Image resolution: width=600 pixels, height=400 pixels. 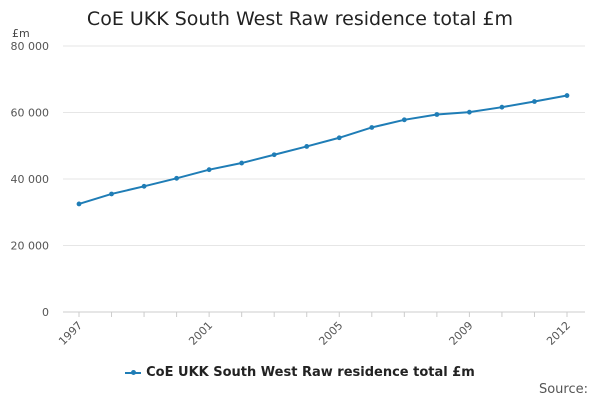 What do you see at coordinates (330, 333) in the screenshot?
I see `x-tick-label: 2005` at bounding box center [330, 333].